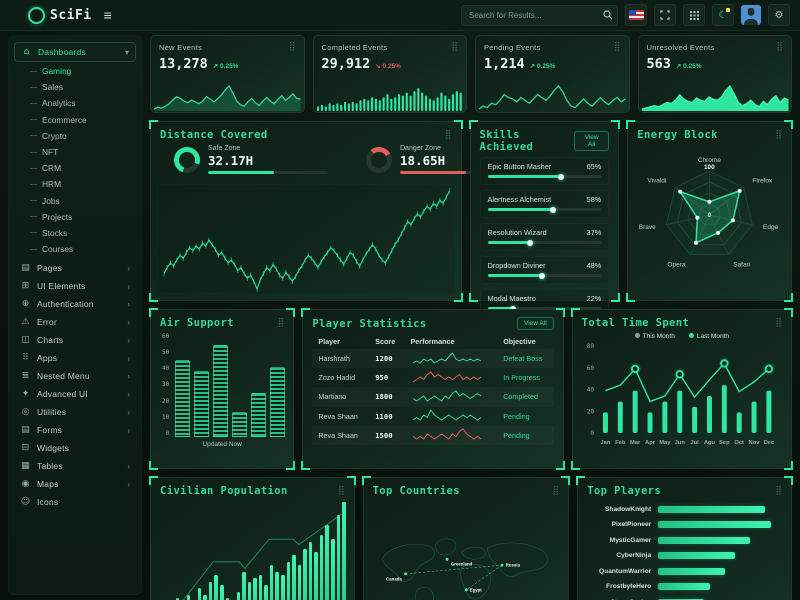 The width and height of the screenshot is (800, 600). Describe the element at coordinates (75, 466) in the screenshot. I see `sidebar-item-tables: ▦ Tables ›` at that location.